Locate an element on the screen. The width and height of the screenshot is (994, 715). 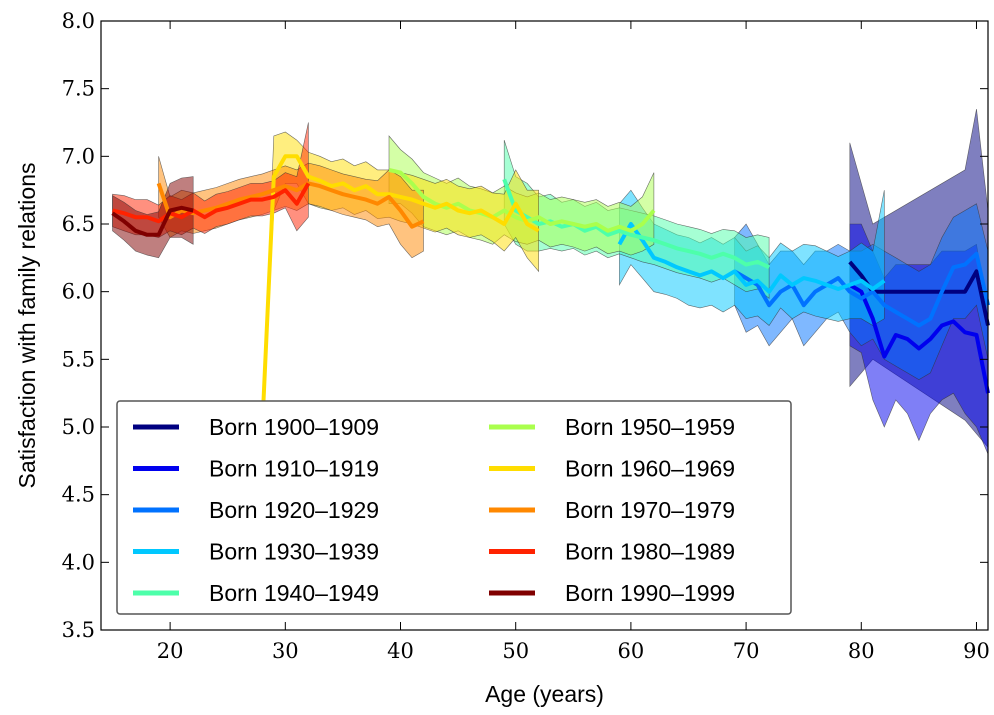
y-tick-label: 4.0 is located at coordinates (78, 562).